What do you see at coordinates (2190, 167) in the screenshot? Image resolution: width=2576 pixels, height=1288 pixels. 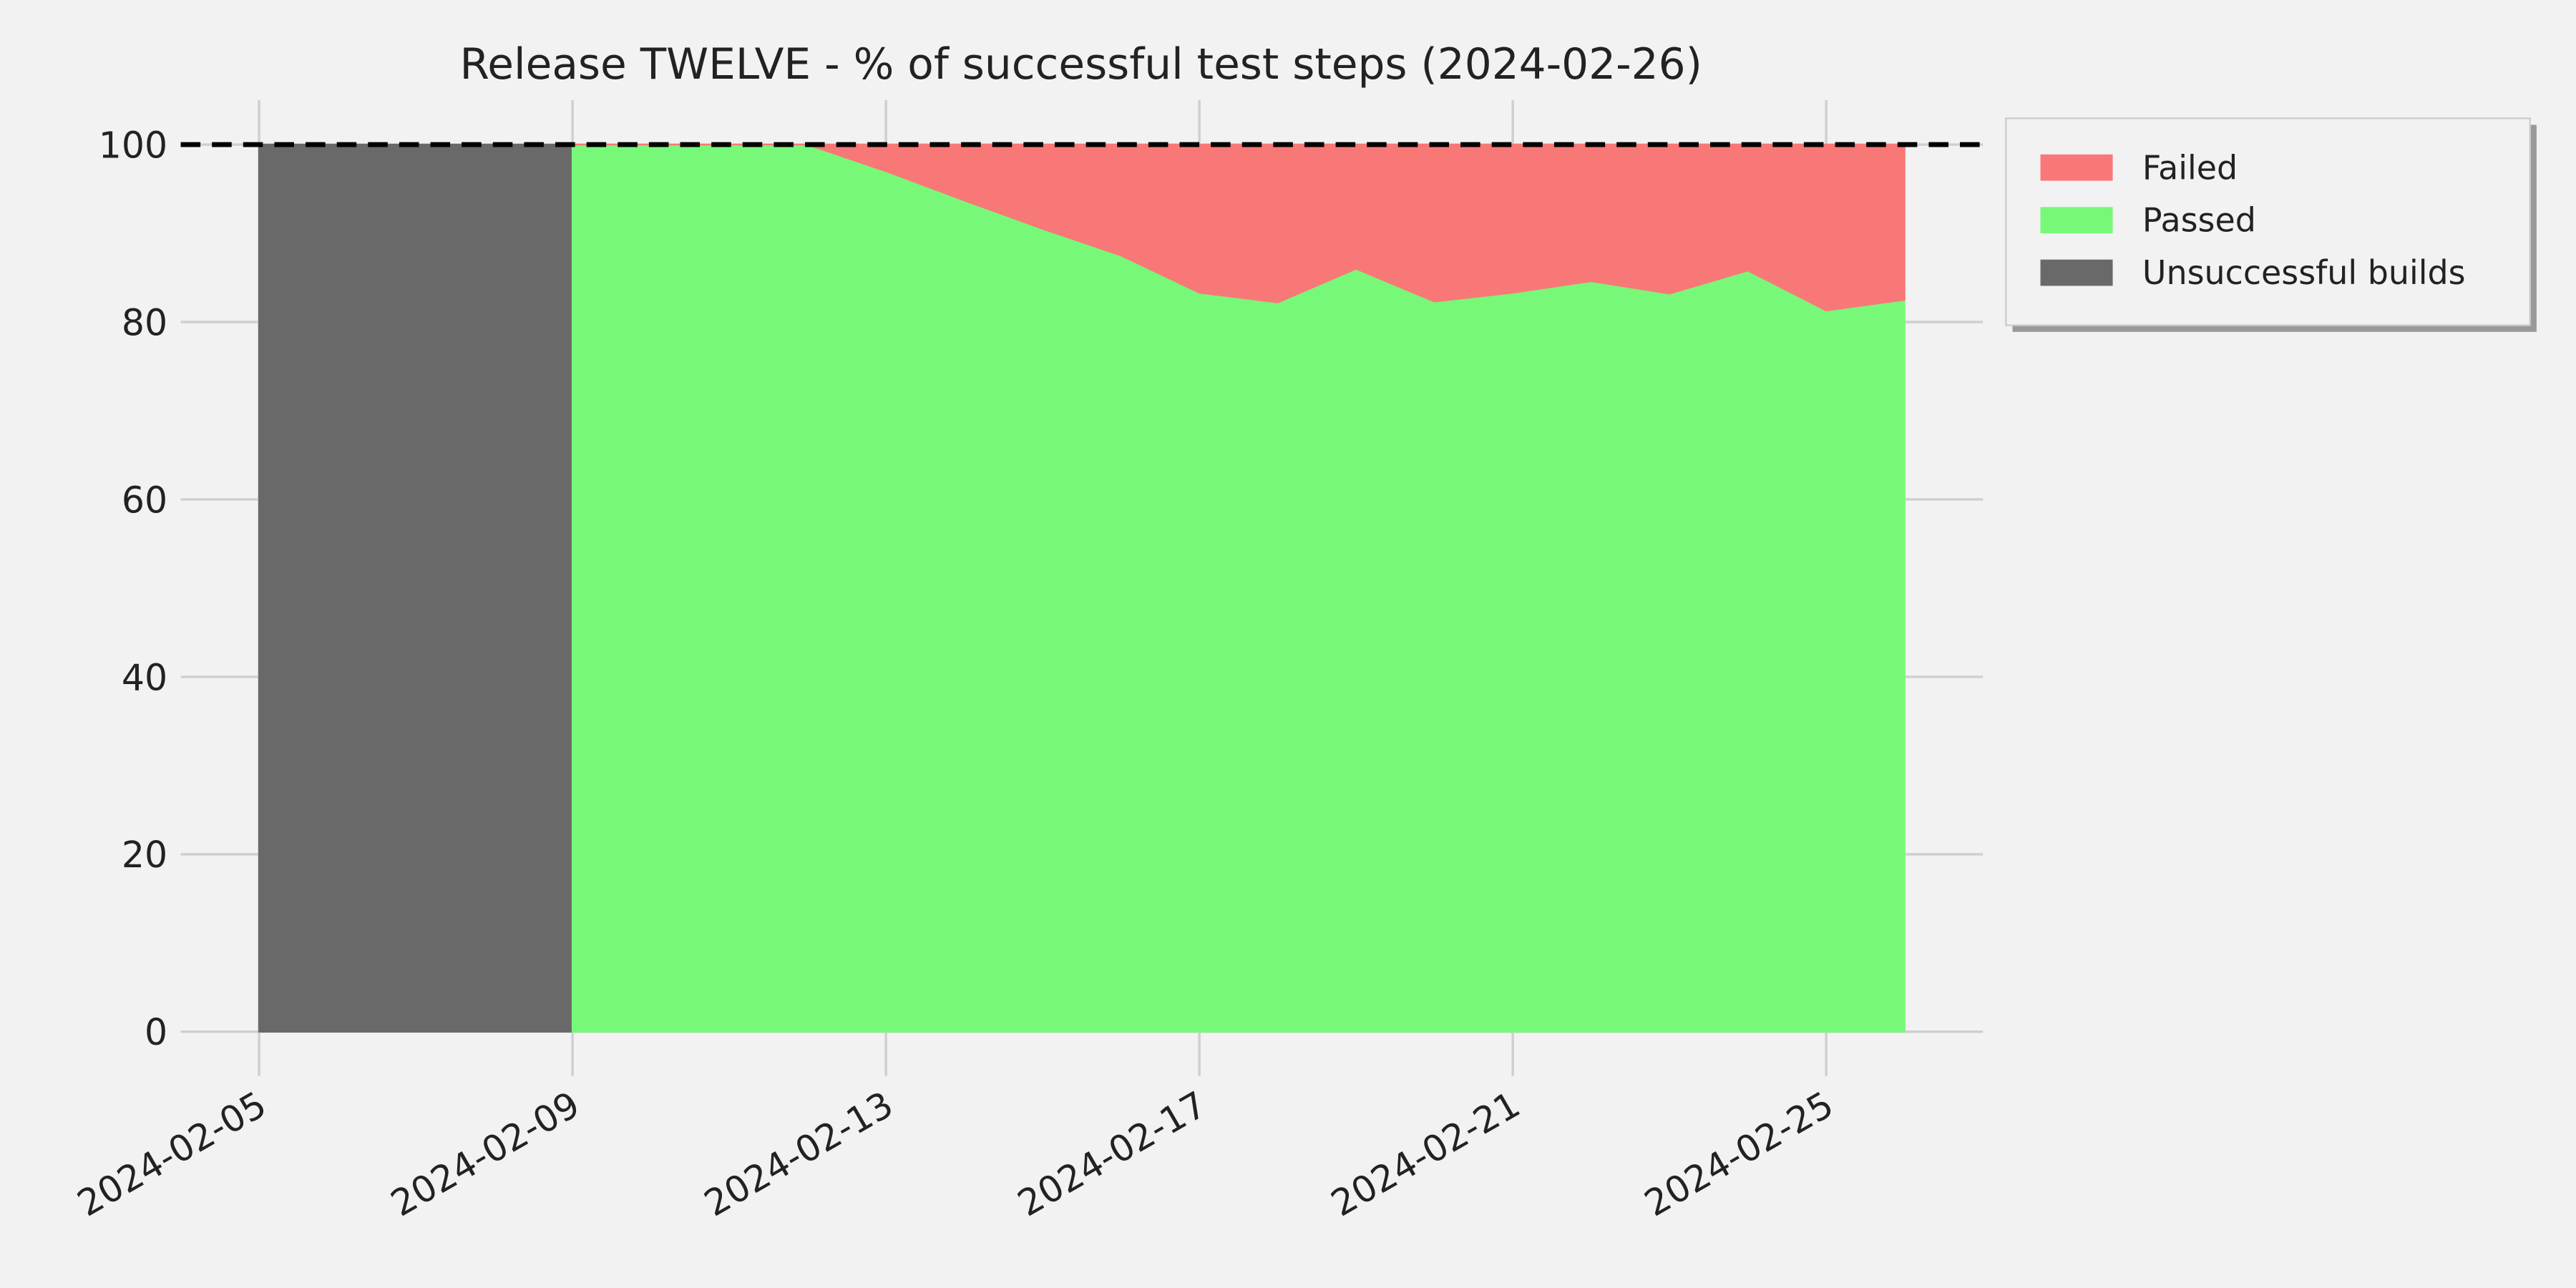 I see `legend-label: Failed` at bounding box center [2190, 167].